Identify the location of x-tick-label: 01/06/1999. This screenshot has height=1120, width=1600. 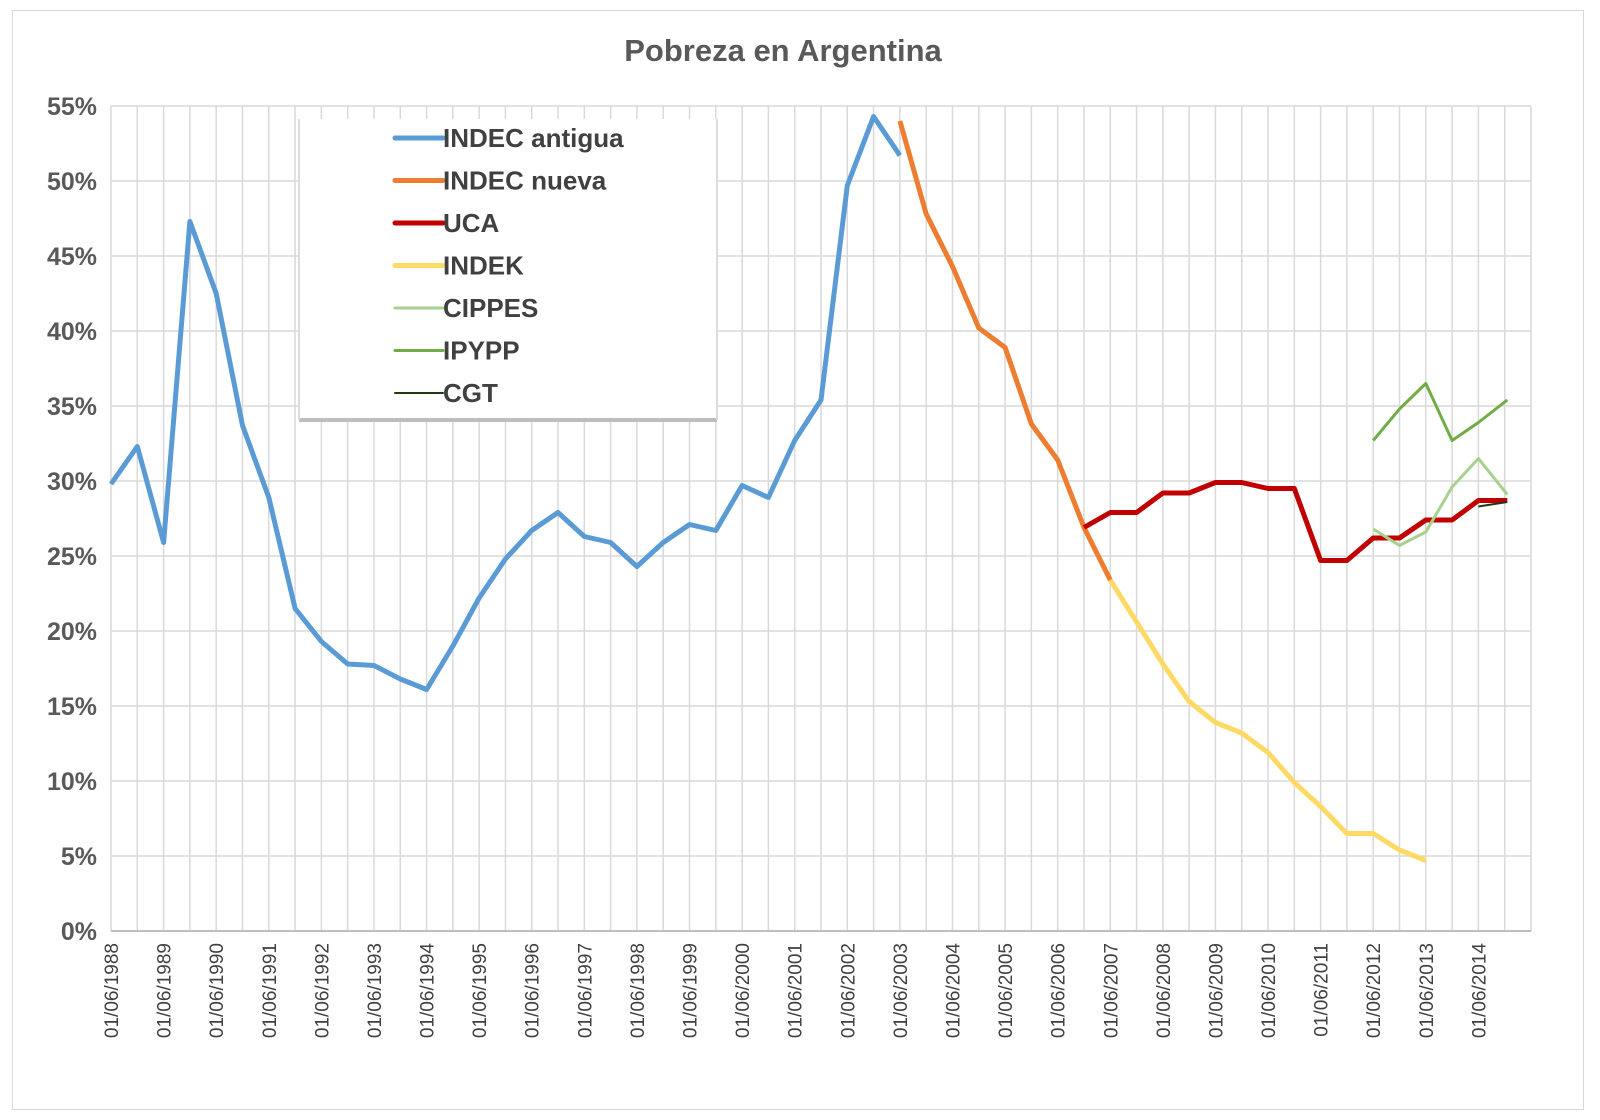
(691, 990).